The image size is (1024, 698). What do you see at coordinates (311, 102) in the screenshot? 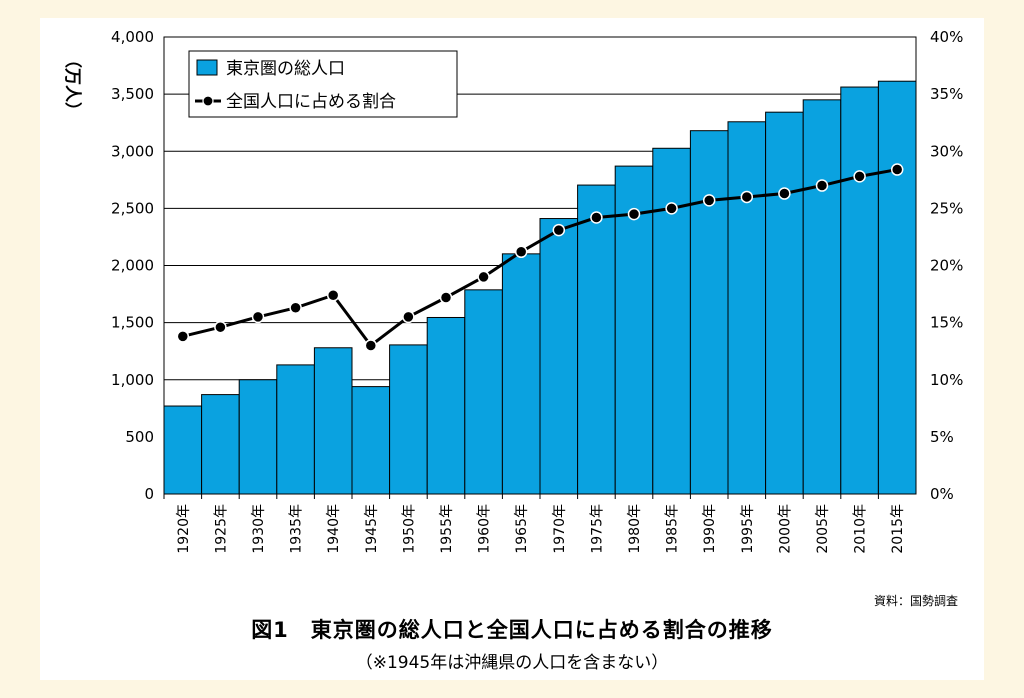
I see `legend-label-line: 全国人口に占める割合` at bounding box center [311, 102].